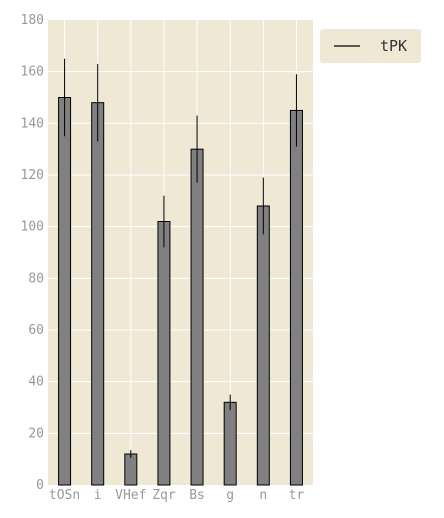 This screenshot has width=444, height=518. Describe the element at coordinates (36, 382) in the screenshot. I see `y-tick-label: 40` at that location.